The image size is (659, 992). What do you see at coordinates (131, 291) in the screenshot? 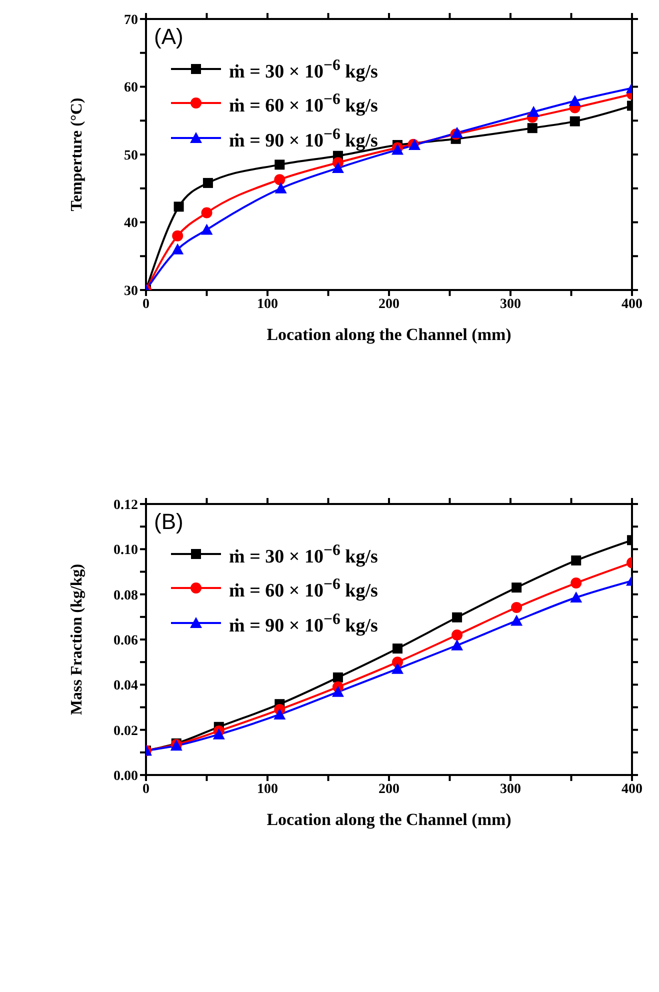
I see `y-tick-label: 30` at bounding box center [131, 291].